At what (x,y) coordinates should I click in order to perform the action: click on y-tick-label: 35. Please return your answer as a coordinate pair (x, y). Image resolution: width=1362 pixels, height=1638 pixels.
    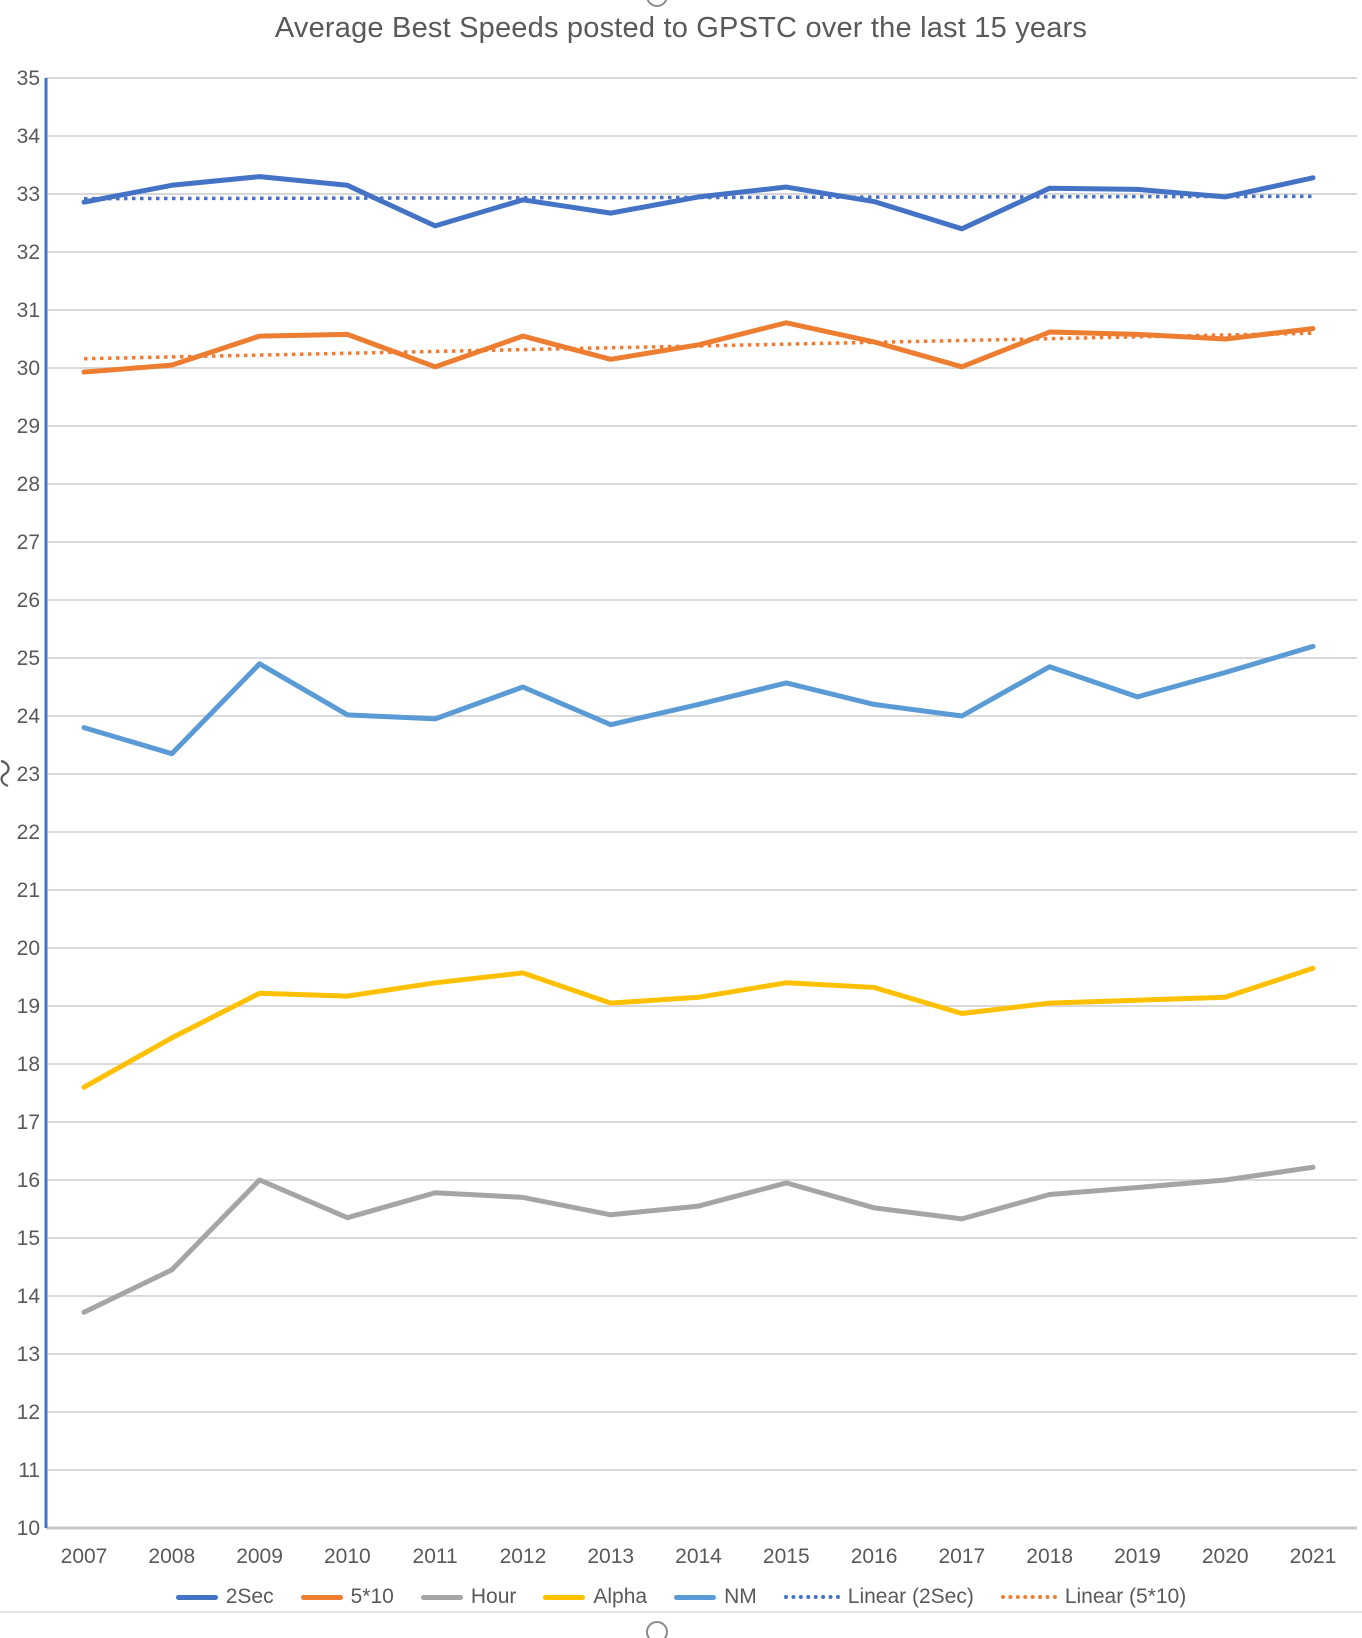
    Looking at the image, I should click on (28, 78).